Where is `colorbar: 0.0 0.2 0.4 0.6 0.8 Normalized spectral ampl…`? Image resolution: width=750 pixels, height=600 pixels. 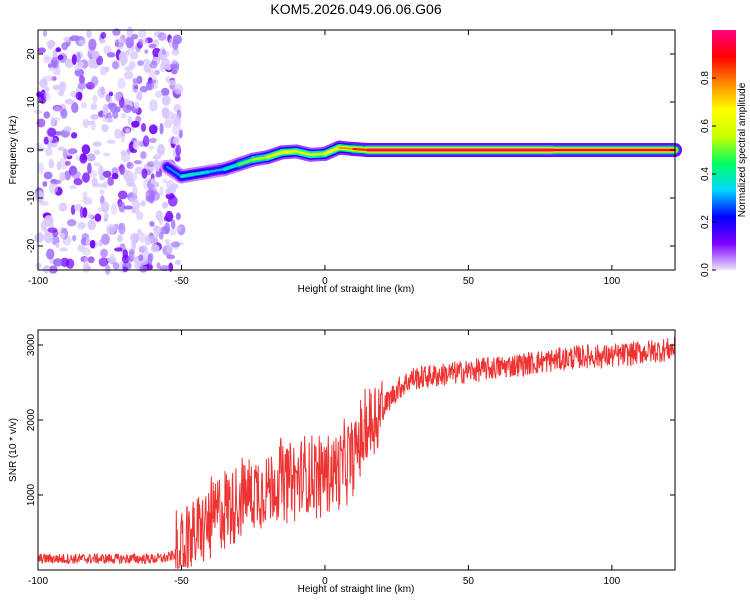 colorbar: 0.0 0.2 0.4 0.6 0.8 Normalized spectral ampl… is located at coordinates (724, 153).